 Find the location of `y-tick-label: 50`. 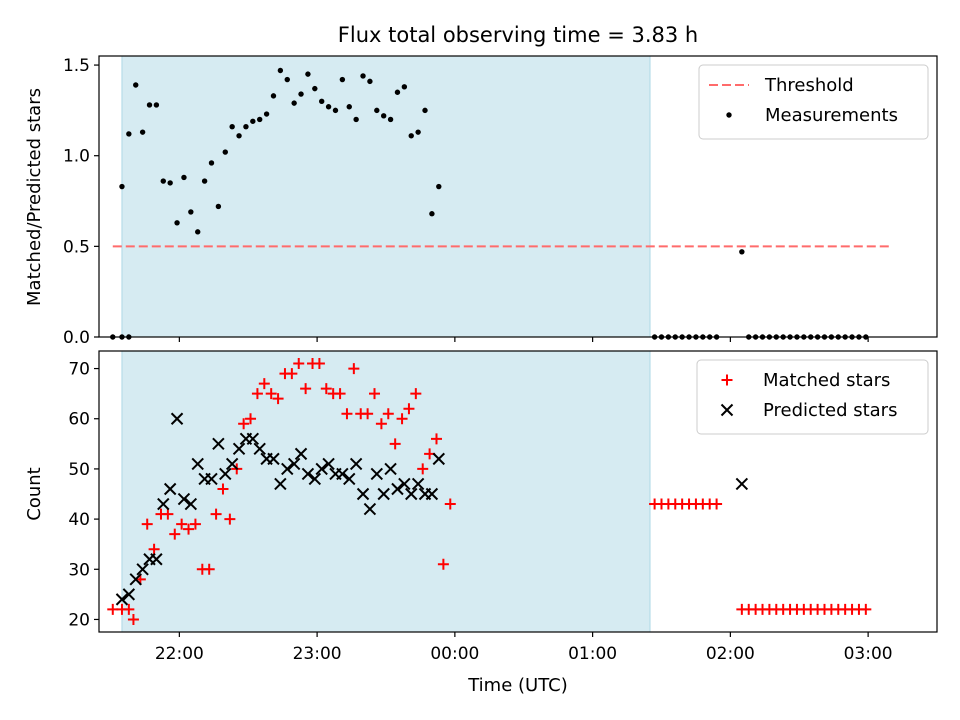

y-tick-label: 50 is located at coordinates (79, 470).